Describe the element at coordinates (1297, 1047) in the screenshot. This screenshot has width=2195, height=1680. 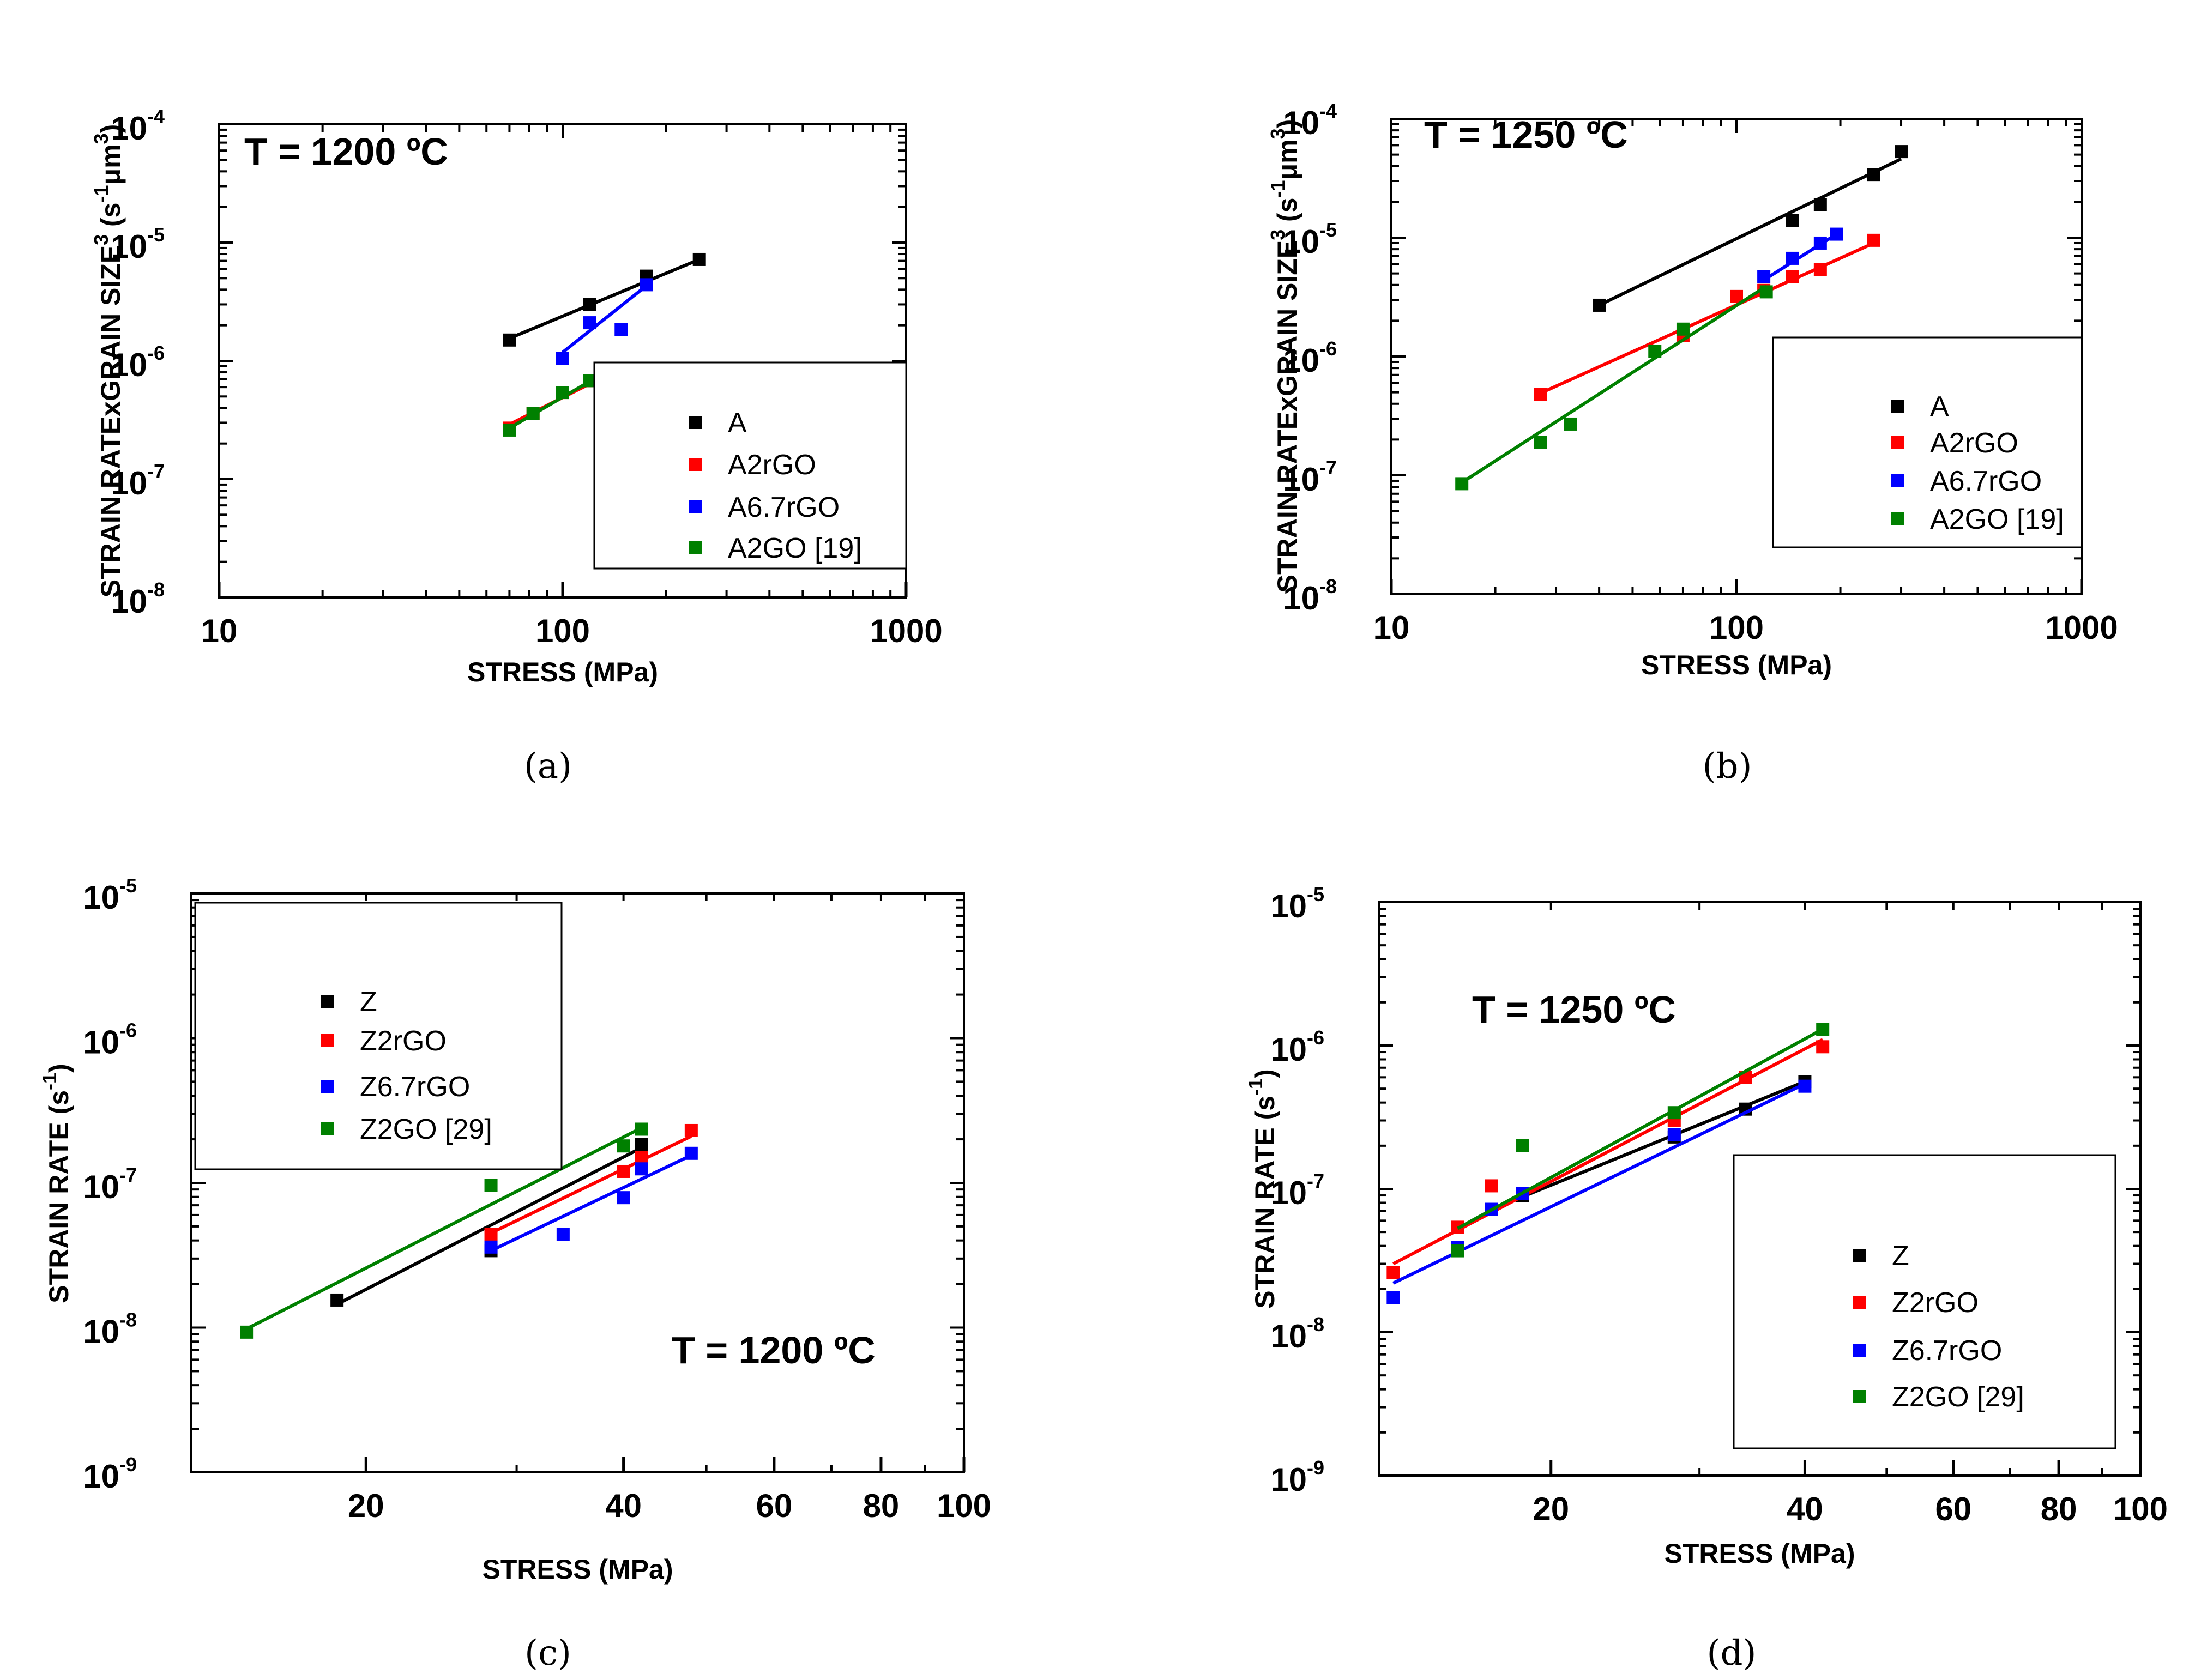
I see `y-tick-label: 10⁻⁶` at that location.